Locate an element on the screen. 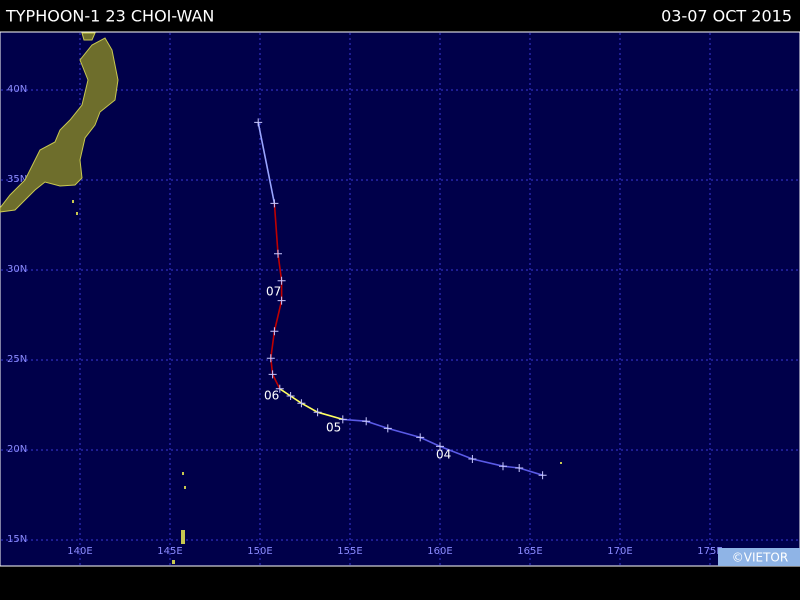  lon-label: 155E is located at coordinates (349, 551).